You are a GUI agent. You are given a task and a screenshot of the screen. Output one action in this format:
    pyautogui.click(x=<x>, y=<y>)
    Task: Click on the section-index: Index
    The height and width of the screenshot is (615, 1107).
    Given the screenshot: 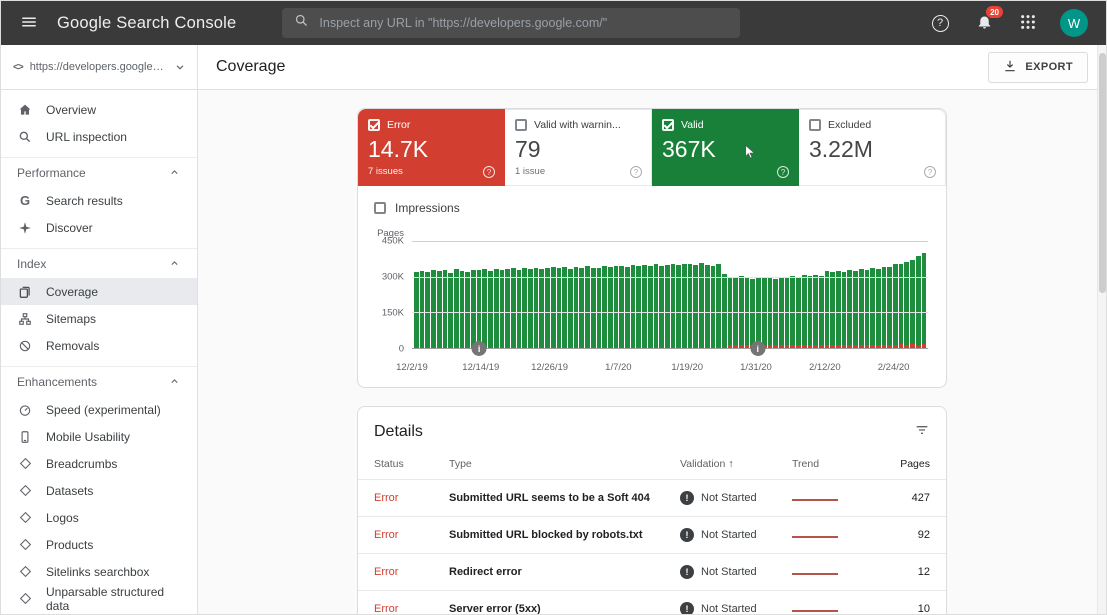 What is the action you would take?
    pyautogui.click(x=99, y=263)
    